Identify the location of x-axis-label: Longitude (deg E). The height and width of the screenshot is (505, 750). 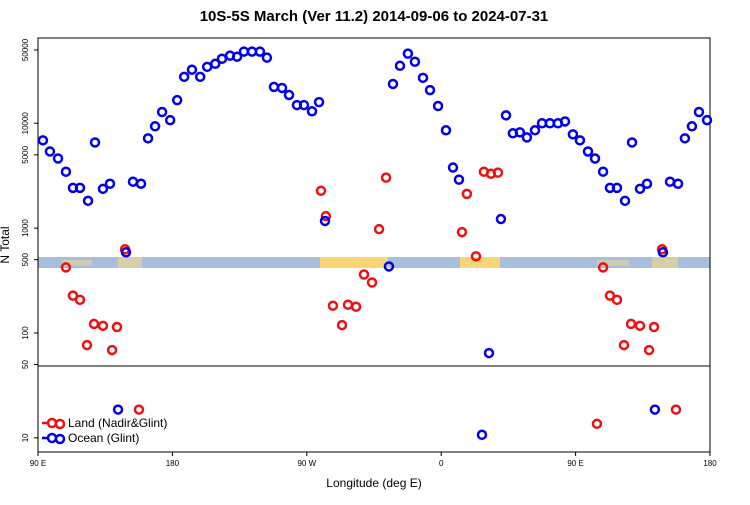
(373, 483).